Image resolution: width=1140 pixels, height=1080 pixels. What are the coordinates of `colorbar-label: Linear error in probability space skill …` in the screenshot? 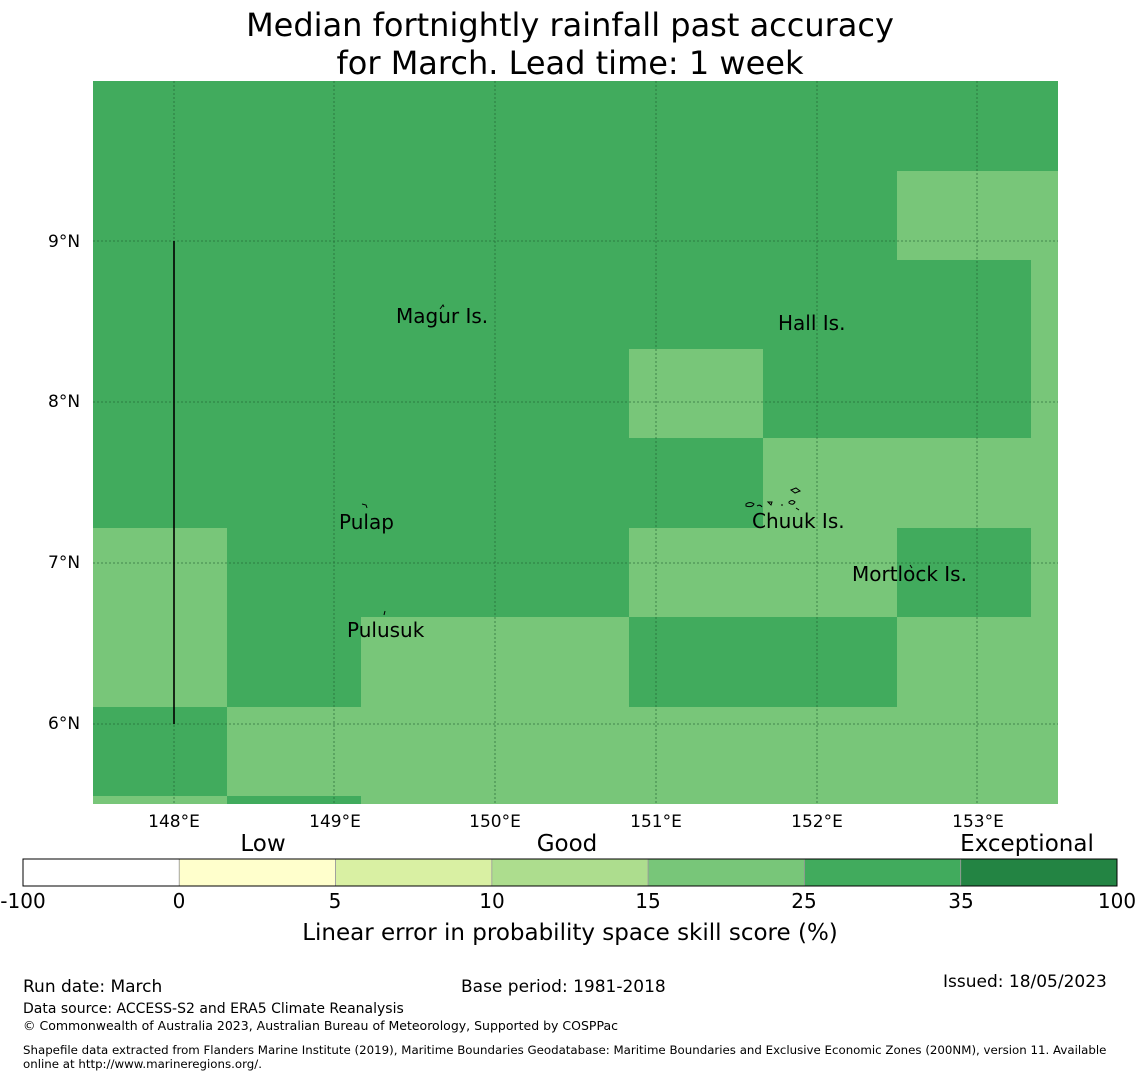 It's located at (570, 933).